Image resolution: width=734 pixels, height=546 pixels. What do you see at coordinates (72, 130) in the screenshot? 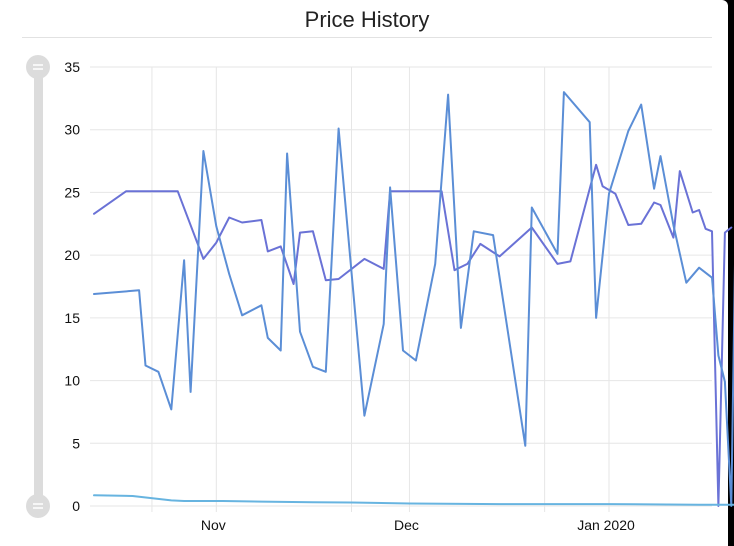
I see `y-tick-label: 30` at bounding box center [72, 130].